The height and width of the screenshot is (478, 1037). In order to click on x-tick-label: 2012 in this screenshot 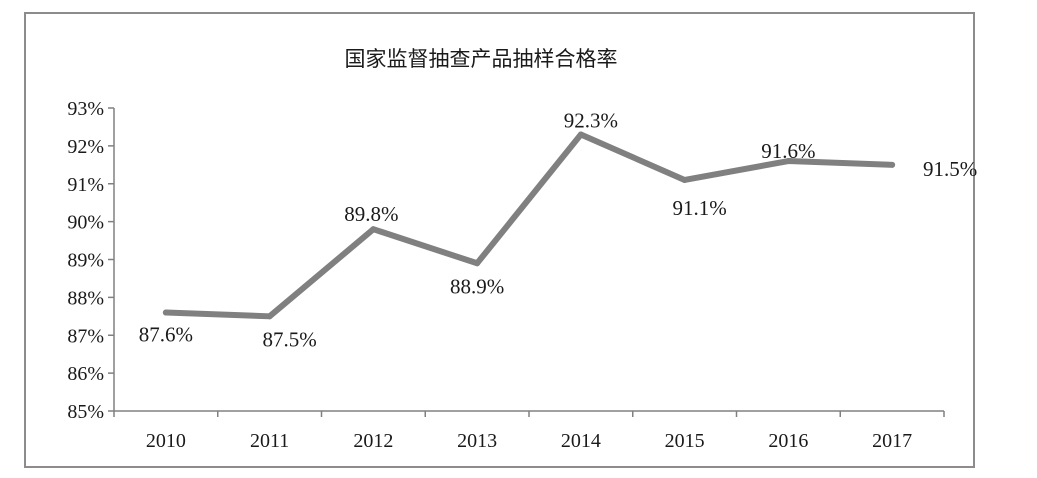, I will do `click(373, 441)`.